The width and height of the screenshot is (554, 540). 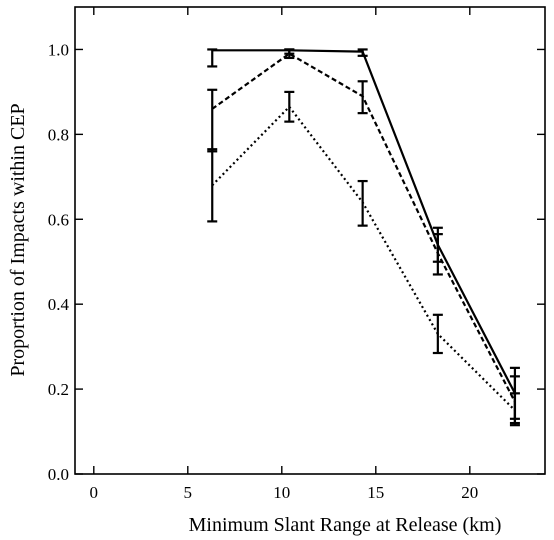 I want to click on x-tick-label: 10, so click(x=281, y=492).